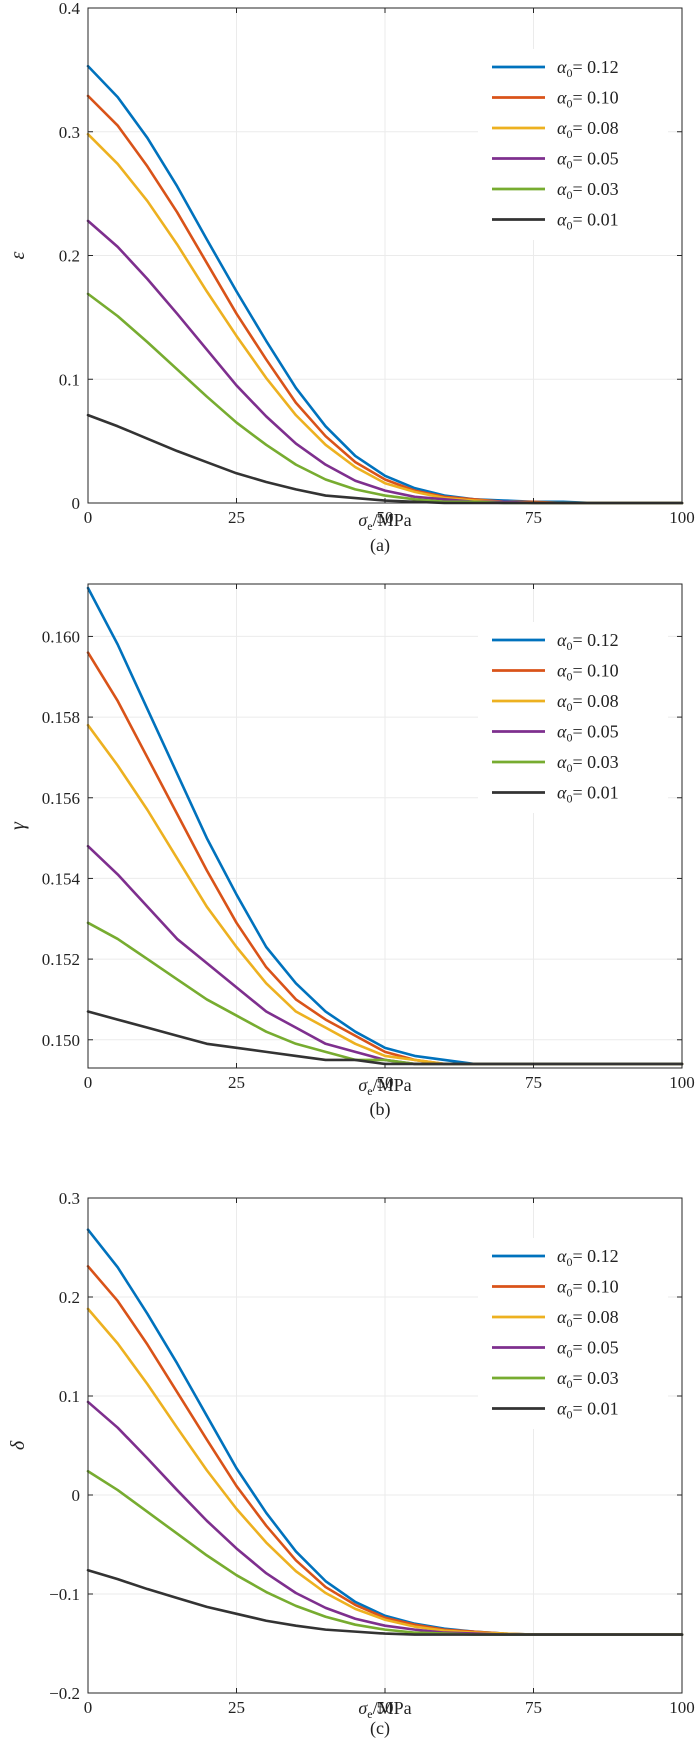 This screenshot has height=1739, width=700. What do you see at coordinates (61, 959) in the screenshot?
I see `y-tick-label: 0.152` at bounding box center [61, 959].